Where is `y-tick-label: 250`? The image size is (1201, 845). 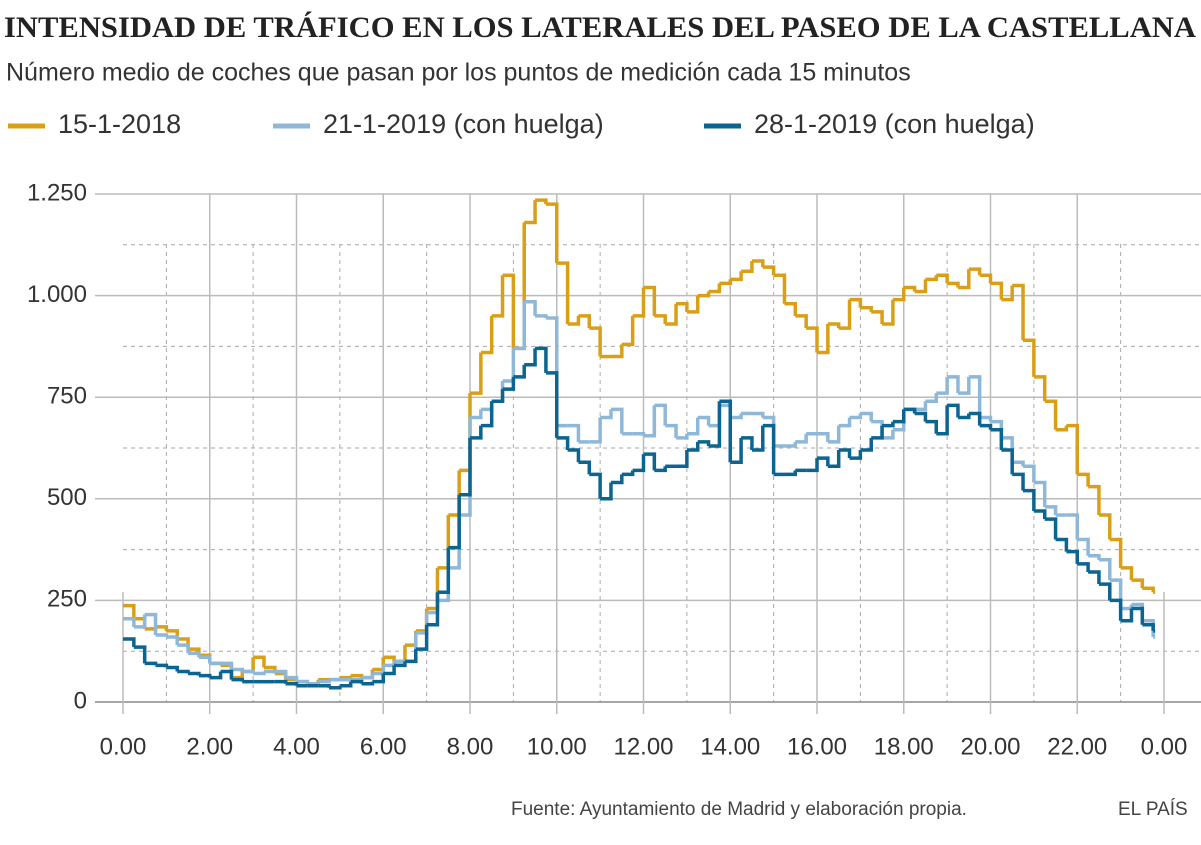
y-tick-label: 250 is located at coordinates (67, 599).